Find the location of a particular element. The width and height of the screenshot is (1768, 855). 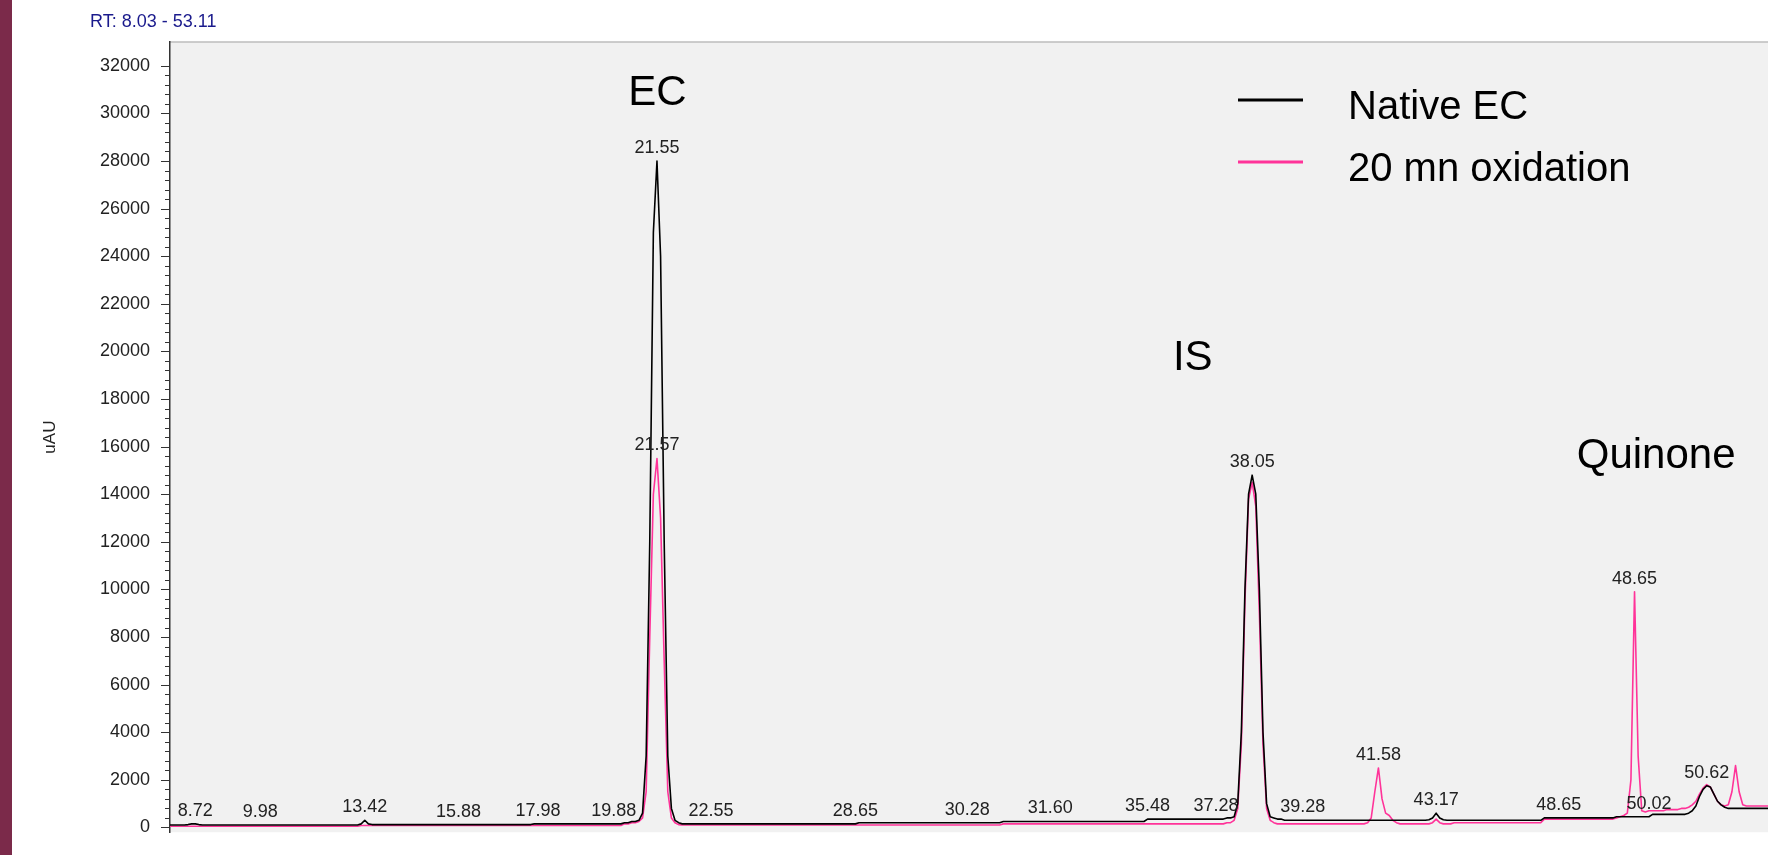

y-tick-label: 26000 is located at coordinates (124, 207).